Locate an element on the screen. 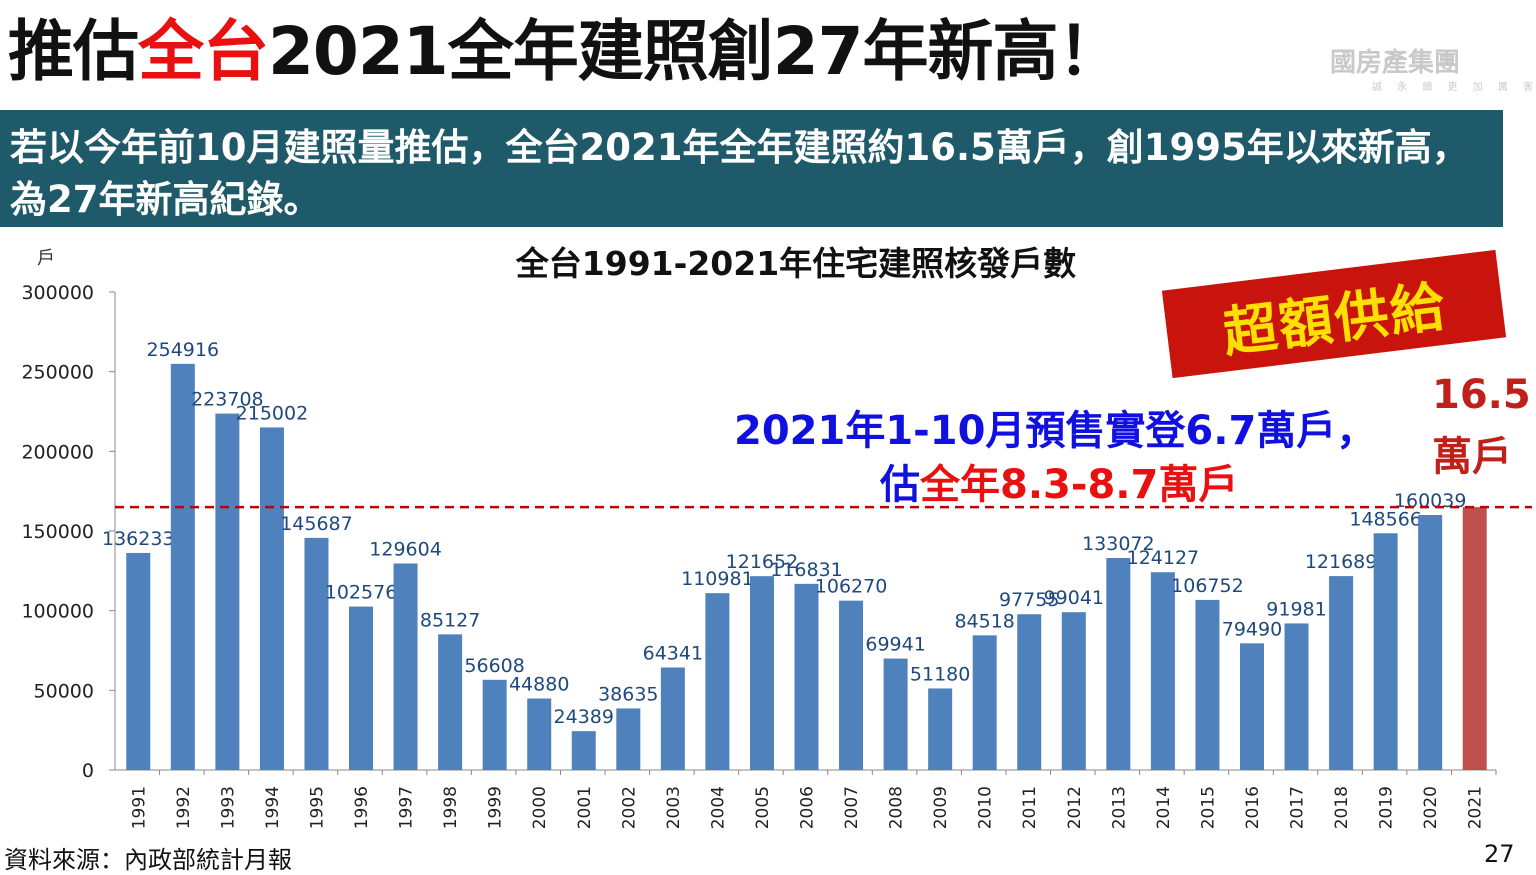 Image resolution: width=1536 pixels, height=875 pixels. data-label: 56608 is located at coordinates (494, 666).